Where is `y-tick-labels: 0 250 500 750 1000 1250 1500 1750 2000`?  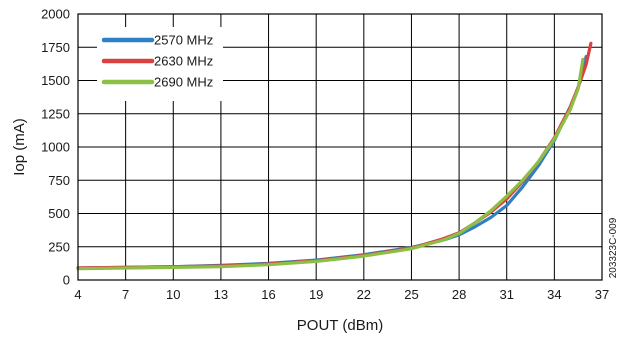 y-tick-labels: 0 250 500 750 1000 1250 1500 1750 2000 is located at coordinates (55, 147).